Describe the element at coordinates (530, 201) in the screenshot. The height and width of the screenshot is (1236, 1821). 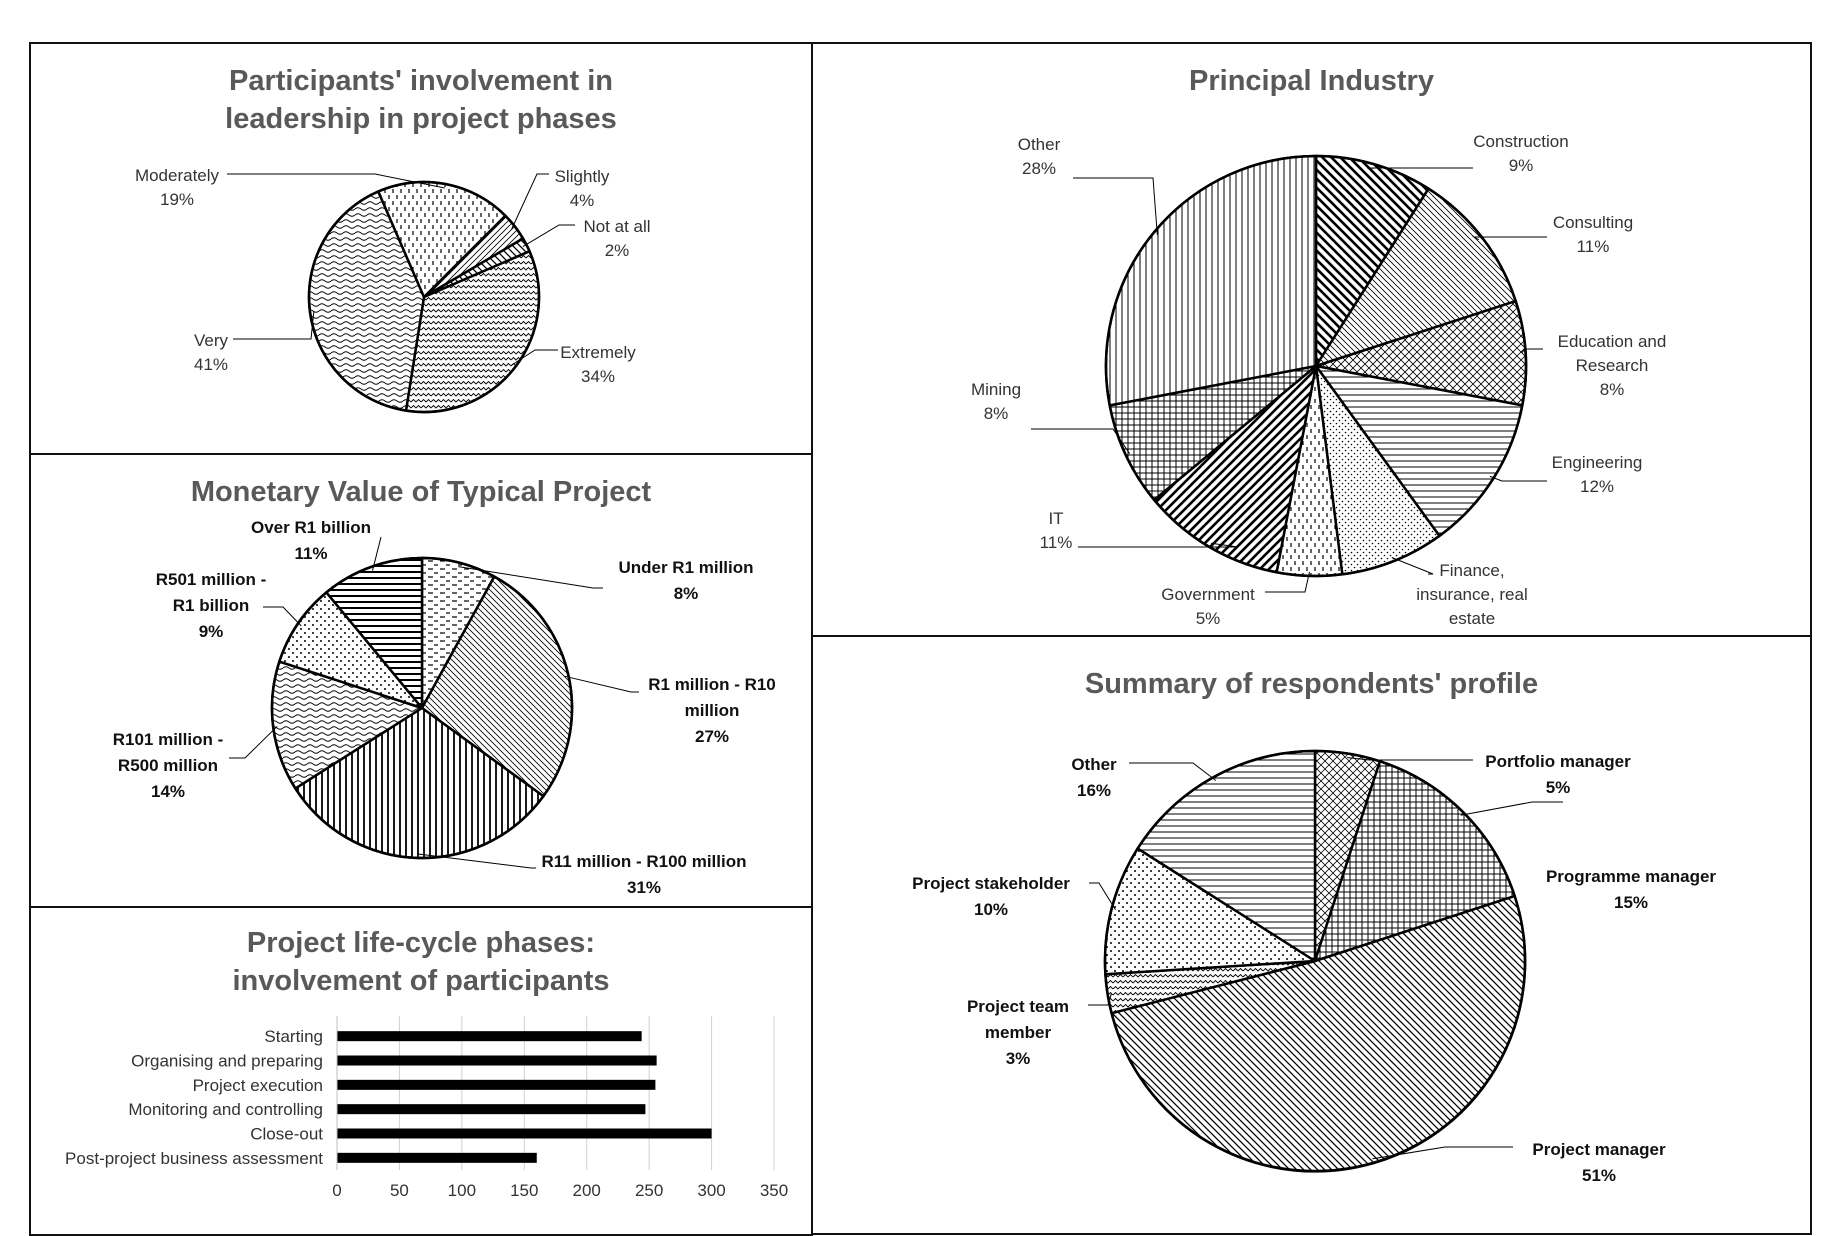
I see `leader-line-slightly` at that location.